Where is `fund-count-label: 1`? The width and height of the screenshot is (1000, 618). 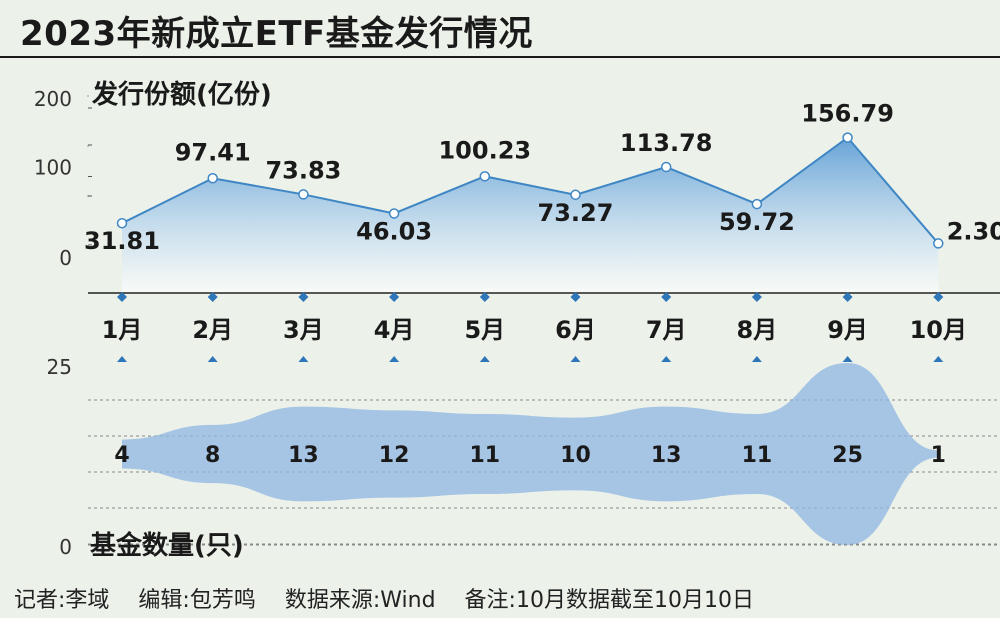
fund-count-label: 1 is located at coordinates (938, 455).